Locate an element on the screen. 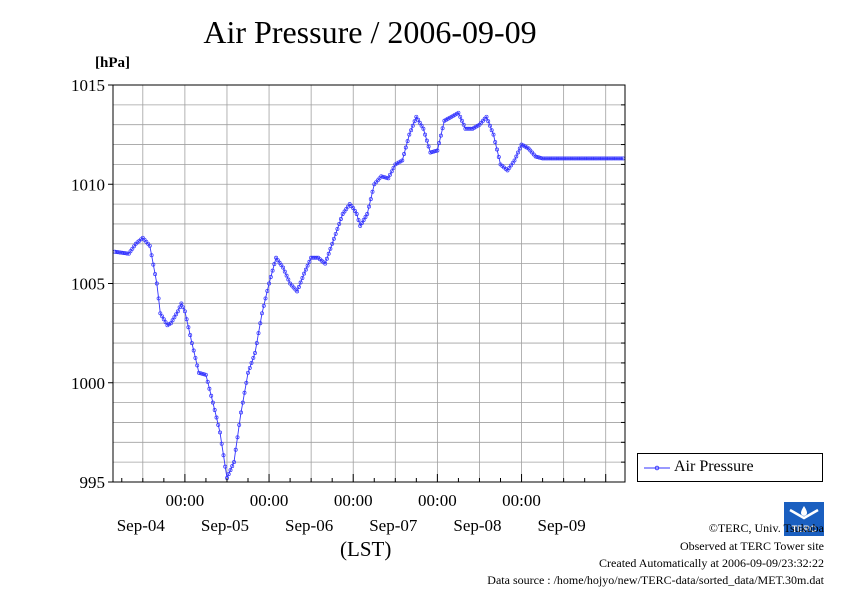 The height and width of the screenshot is (595, 842). x-day-label: Sep-09 is located at coordinates (562, 525).